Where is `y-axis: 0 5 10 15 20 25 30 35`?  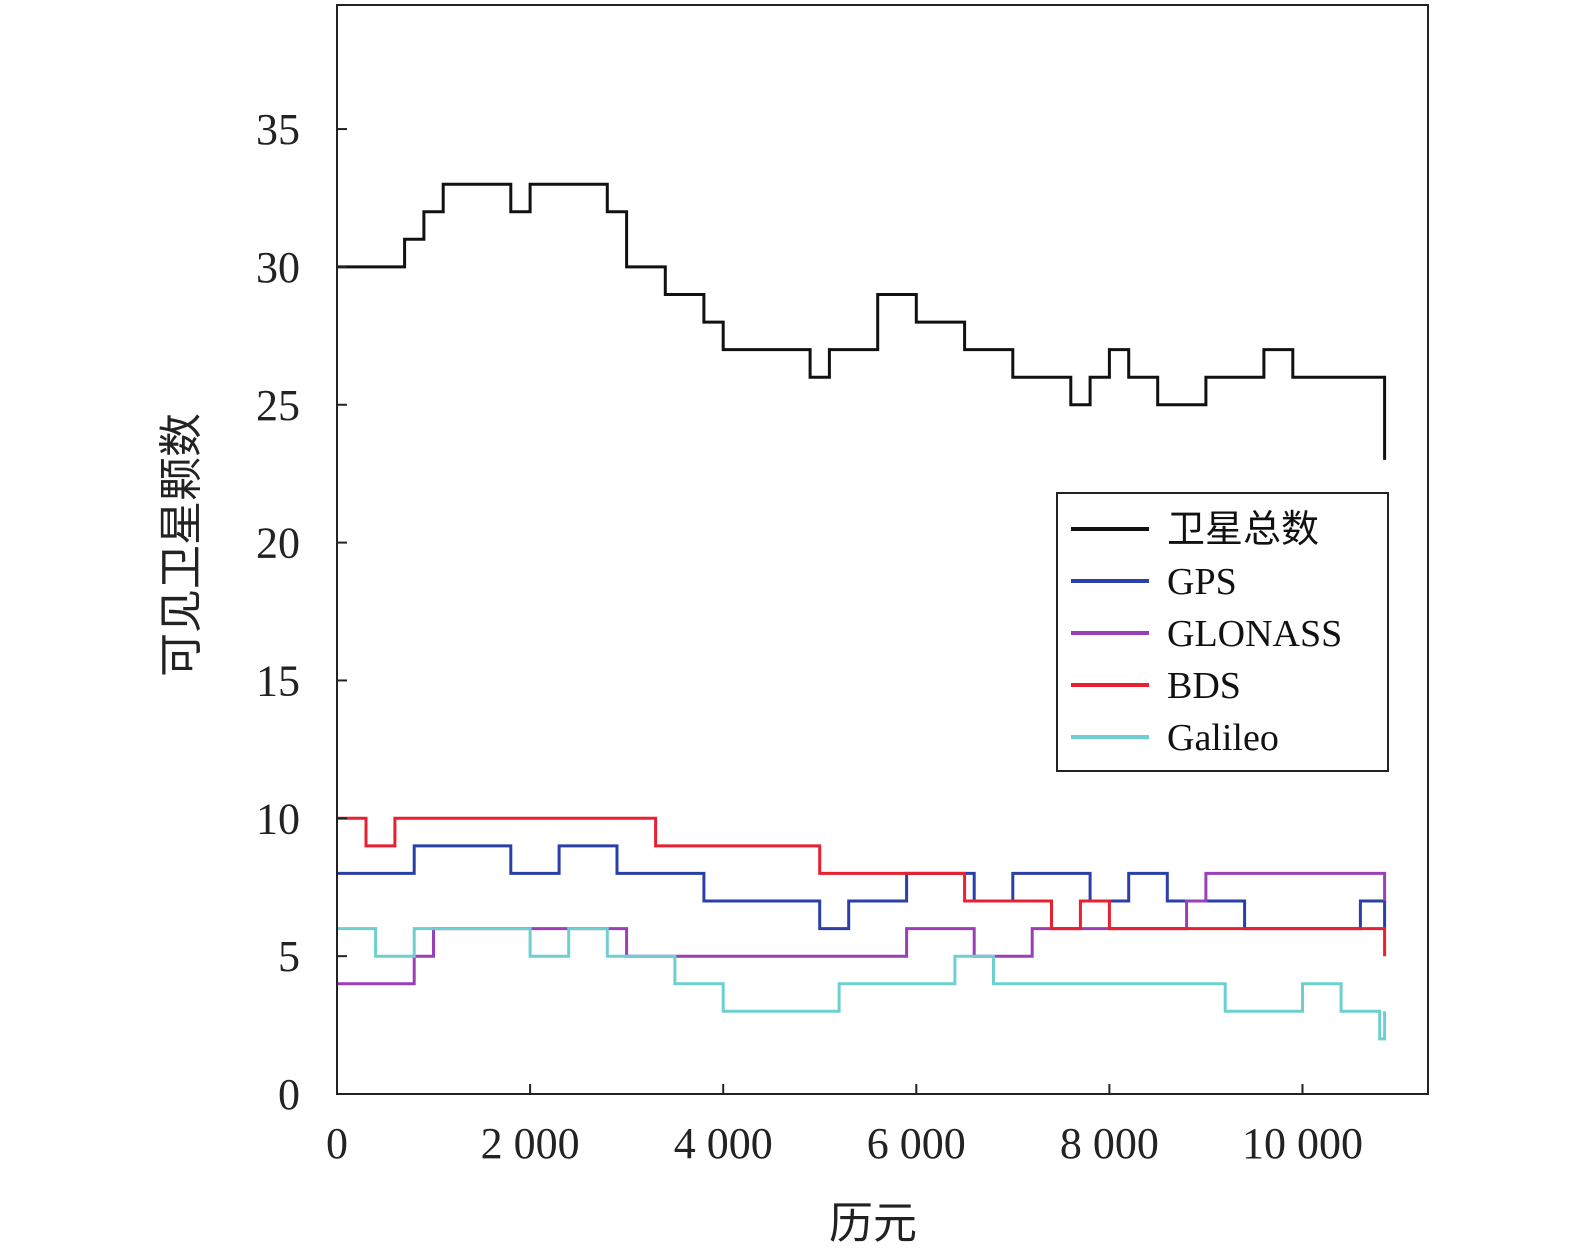 y-axis: 0 5 10 15 20 25 30 35 is located at coordinates (301, 612).